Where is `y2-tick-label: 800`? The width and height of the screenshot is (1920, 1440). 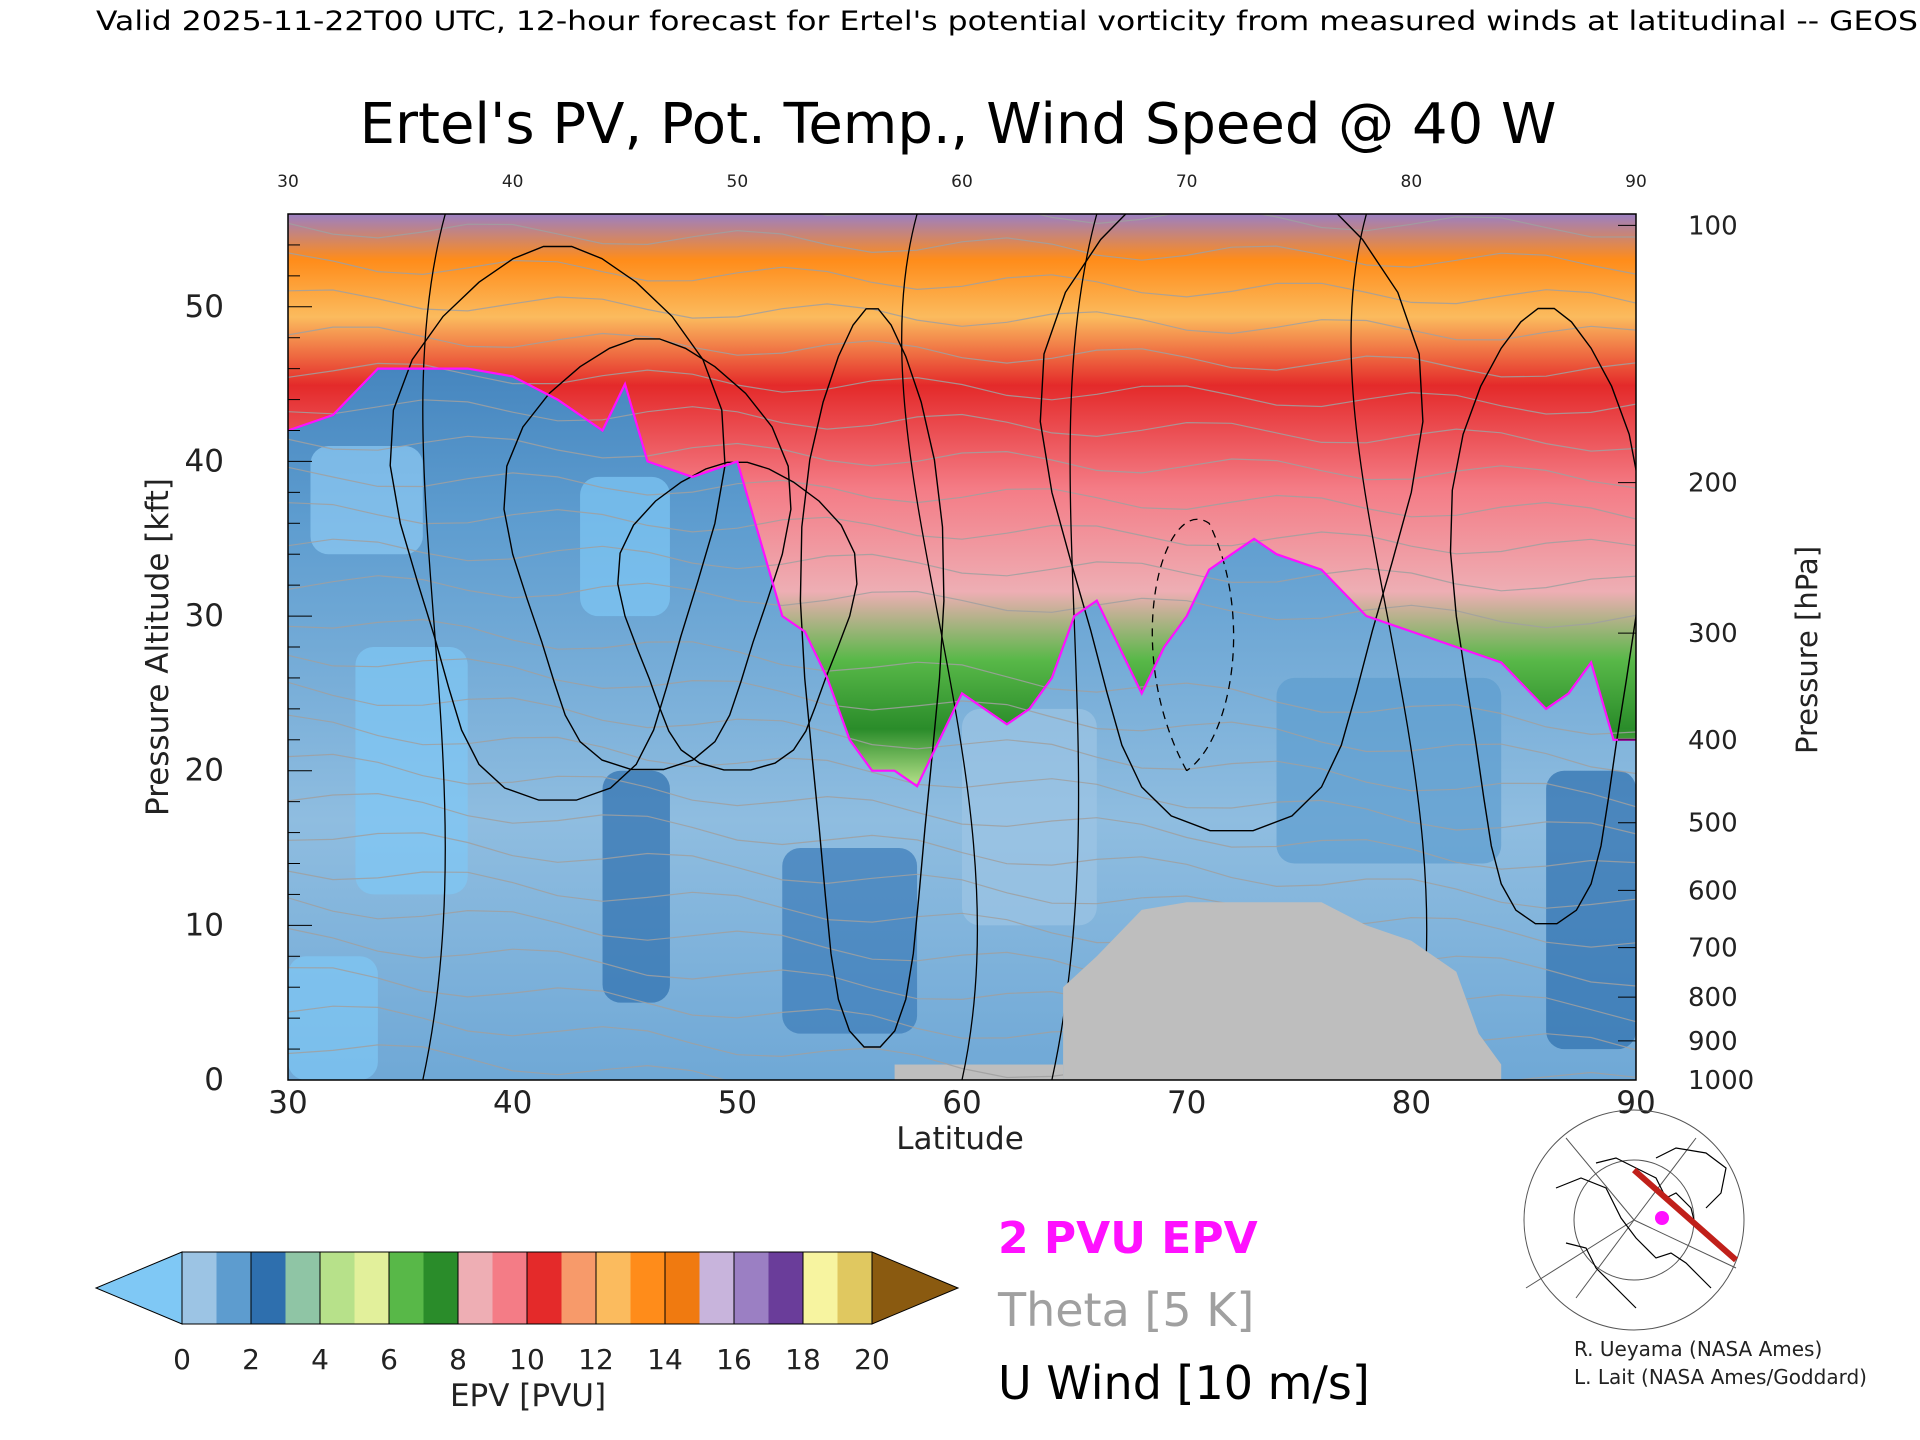
y2-tick-label: 800 is located at coordinates (1713, 998).